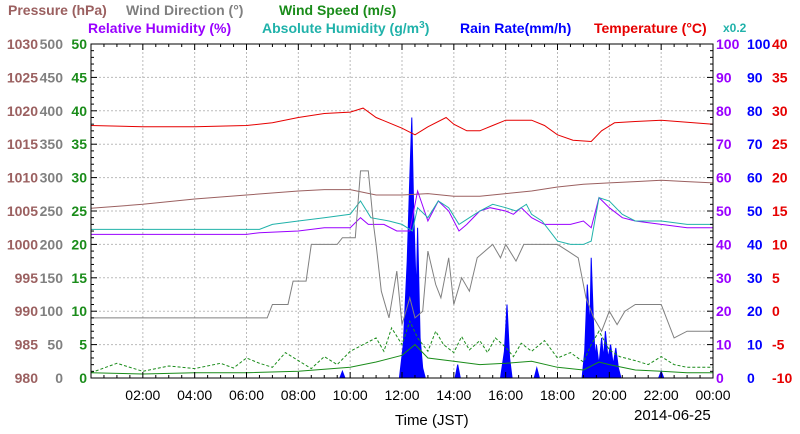  I want to click on y-tick-label-relative-humidity: 70, so click(724, 144).